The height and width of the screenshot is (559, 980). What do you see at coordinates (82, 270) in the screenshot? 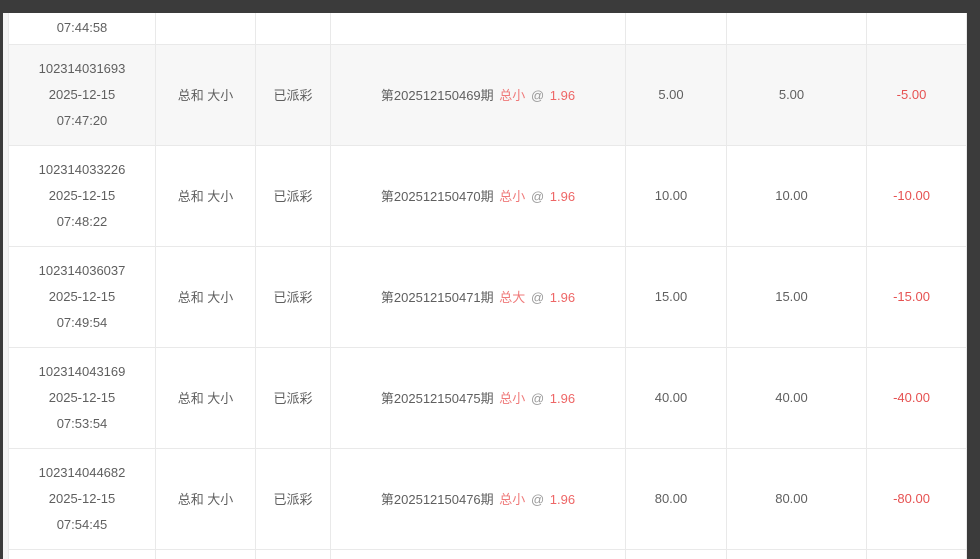
I see `order-number: 102314036037` at bounding box center [82, 270].